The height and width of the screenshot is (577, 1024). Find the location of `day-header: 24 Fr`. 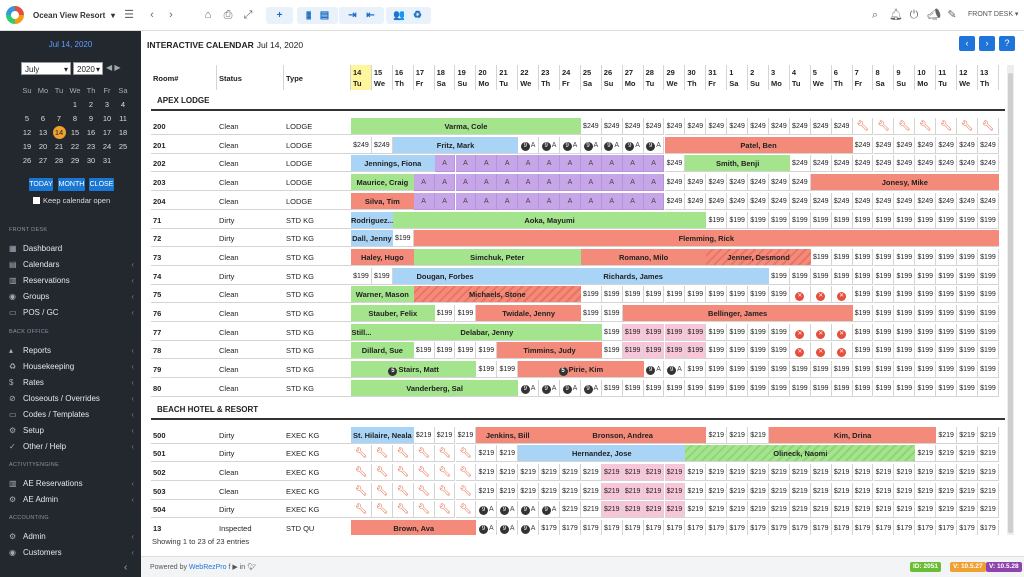

day-header: 24 Fr is located at coordinates (570, 77).